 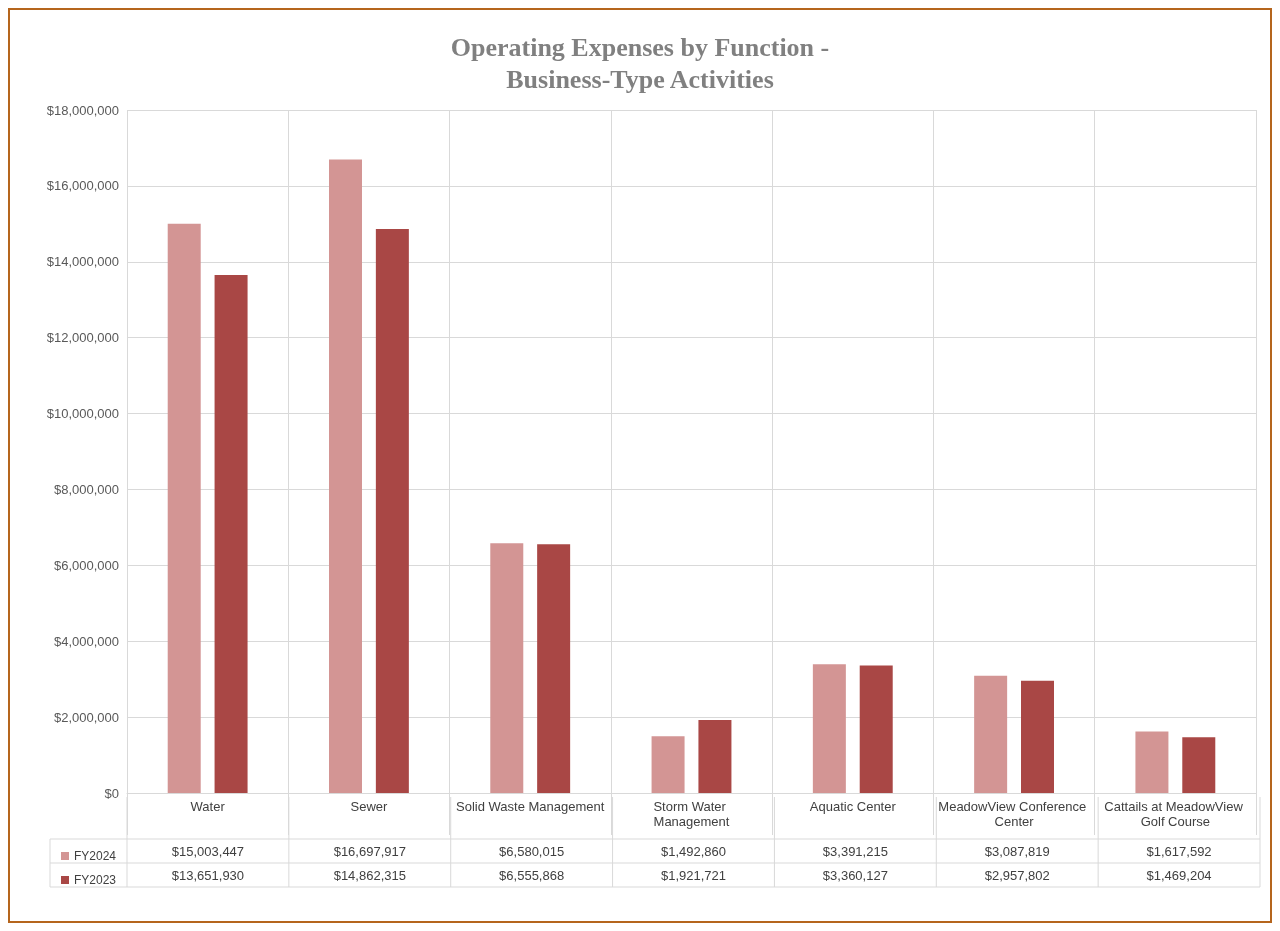 I want to click on data-label: $1,921,721, so click(x=693, y=875).